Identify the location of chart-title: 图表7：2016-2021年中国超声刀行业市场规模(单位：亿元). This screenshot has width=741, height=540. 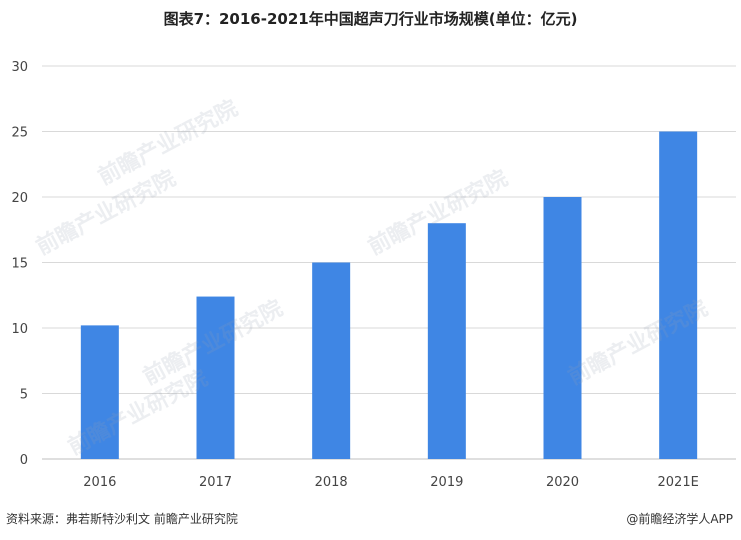
(370, 19).